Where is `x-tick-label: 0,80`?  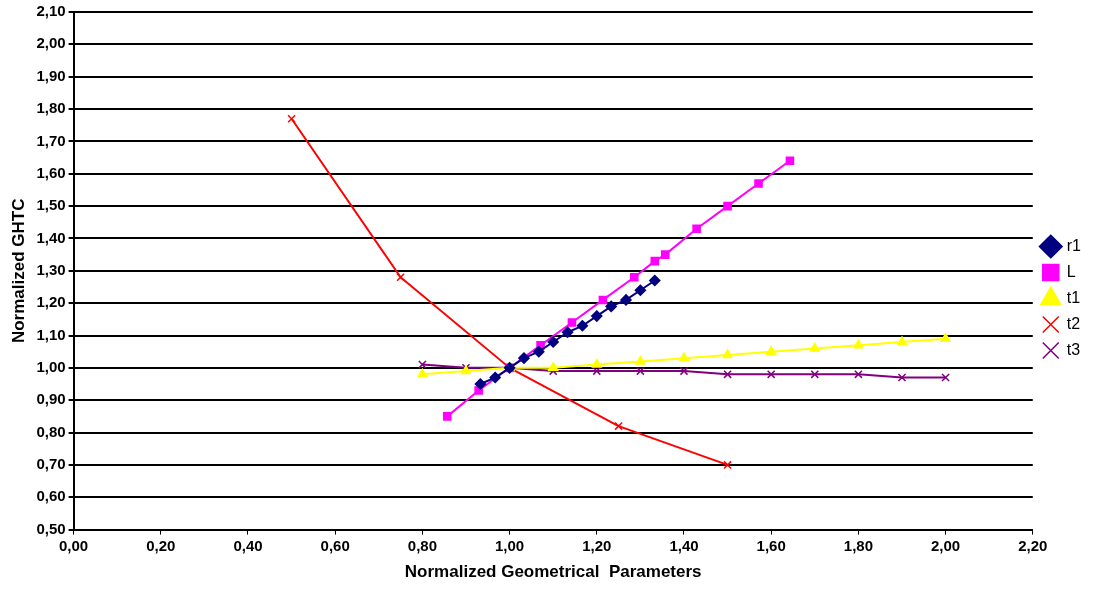
x-tick-label: 0,80 is located at coordinates (422, 545).